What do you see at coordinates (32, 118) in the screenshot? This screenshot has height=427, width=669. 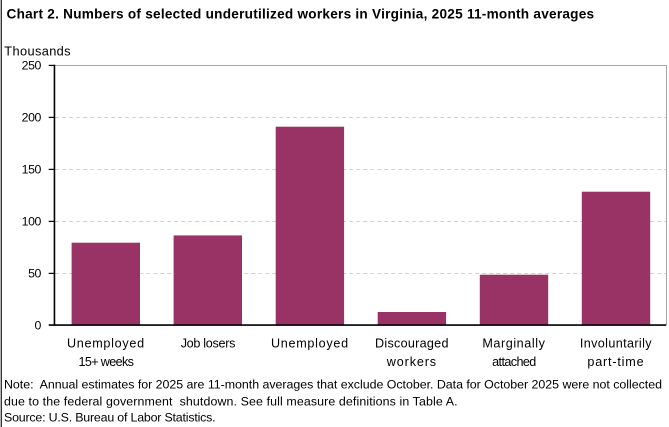 I see `svg-text: 200` at bounding box center [32, 118].